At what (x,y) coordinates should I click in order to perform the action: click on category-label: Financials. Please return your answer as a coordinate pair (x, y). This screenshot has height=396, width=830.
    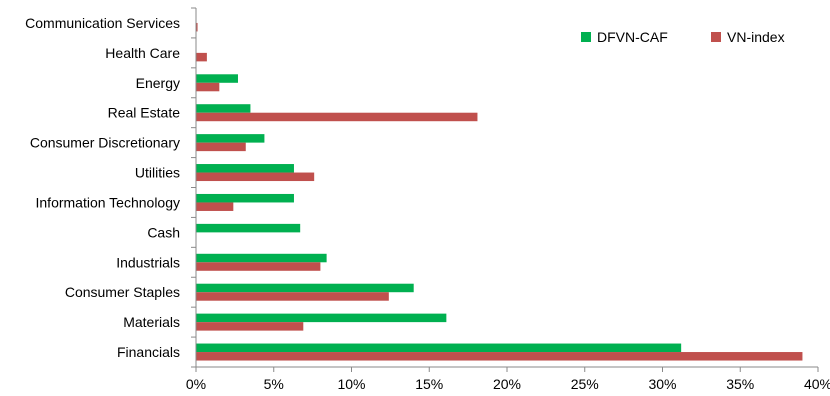
    Looking at the image, I should click on (148, 352).